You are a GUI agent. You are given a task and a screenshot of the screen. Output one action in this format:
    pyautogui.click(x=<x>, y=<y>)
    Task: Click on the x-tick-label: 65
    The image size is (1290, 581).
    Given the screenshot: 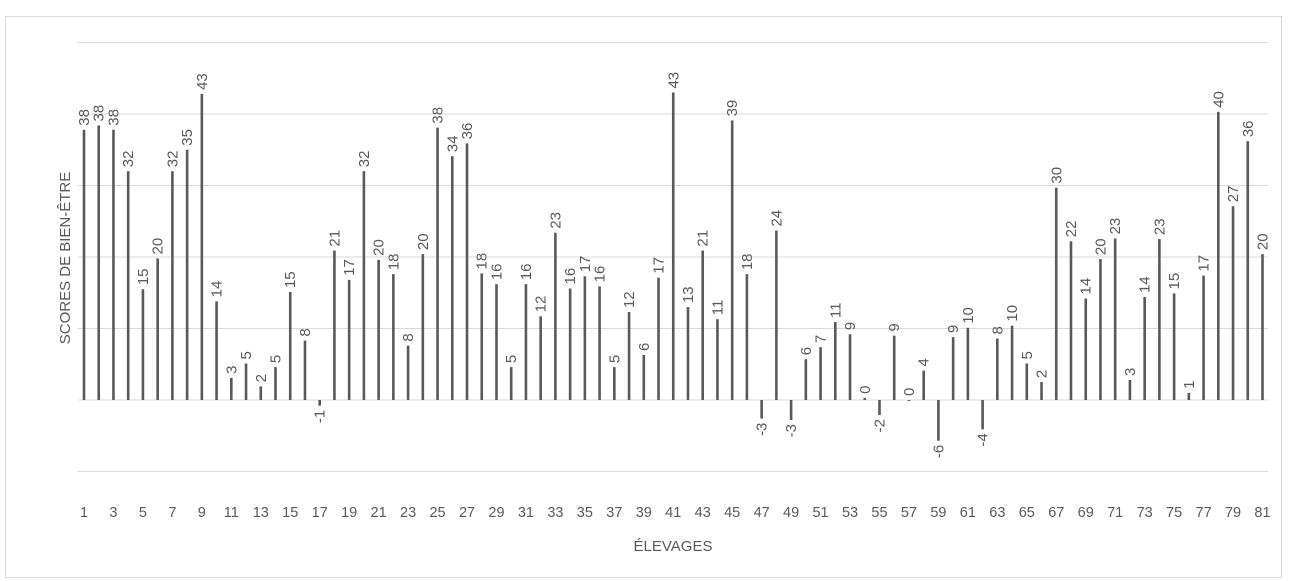 What is the action you would take?
    pyautogui.click(x=1027, y=513)
    